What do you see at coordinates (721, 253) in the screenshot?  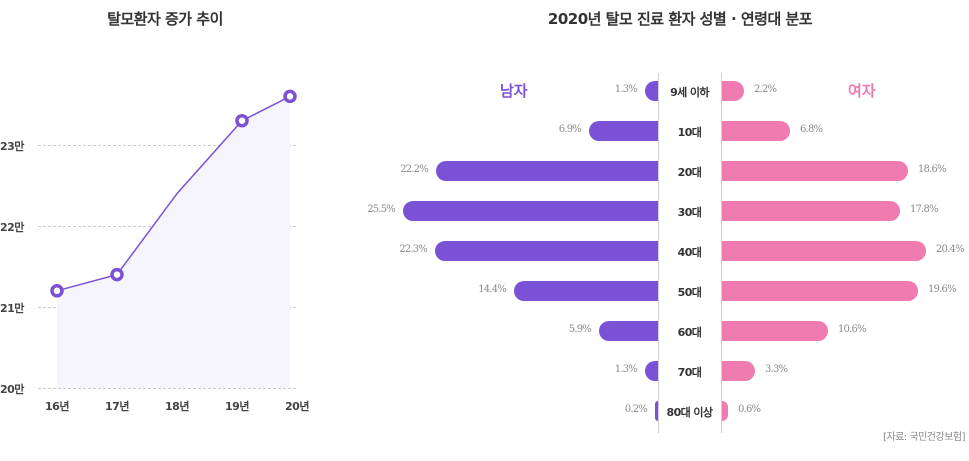 I see `center-divider-right` at bounding box center [721, 253].